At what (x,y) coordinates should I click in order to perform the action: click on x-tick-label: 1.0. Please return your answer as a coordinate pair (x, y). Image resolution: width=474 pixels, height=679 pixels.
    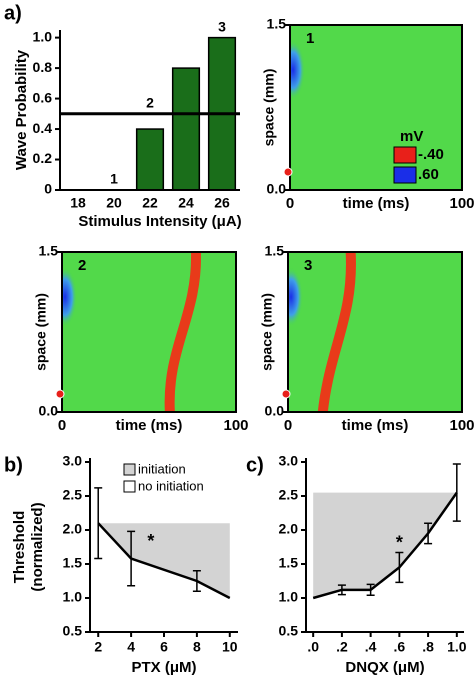
    Looking at the image, I should click on (457, 647).